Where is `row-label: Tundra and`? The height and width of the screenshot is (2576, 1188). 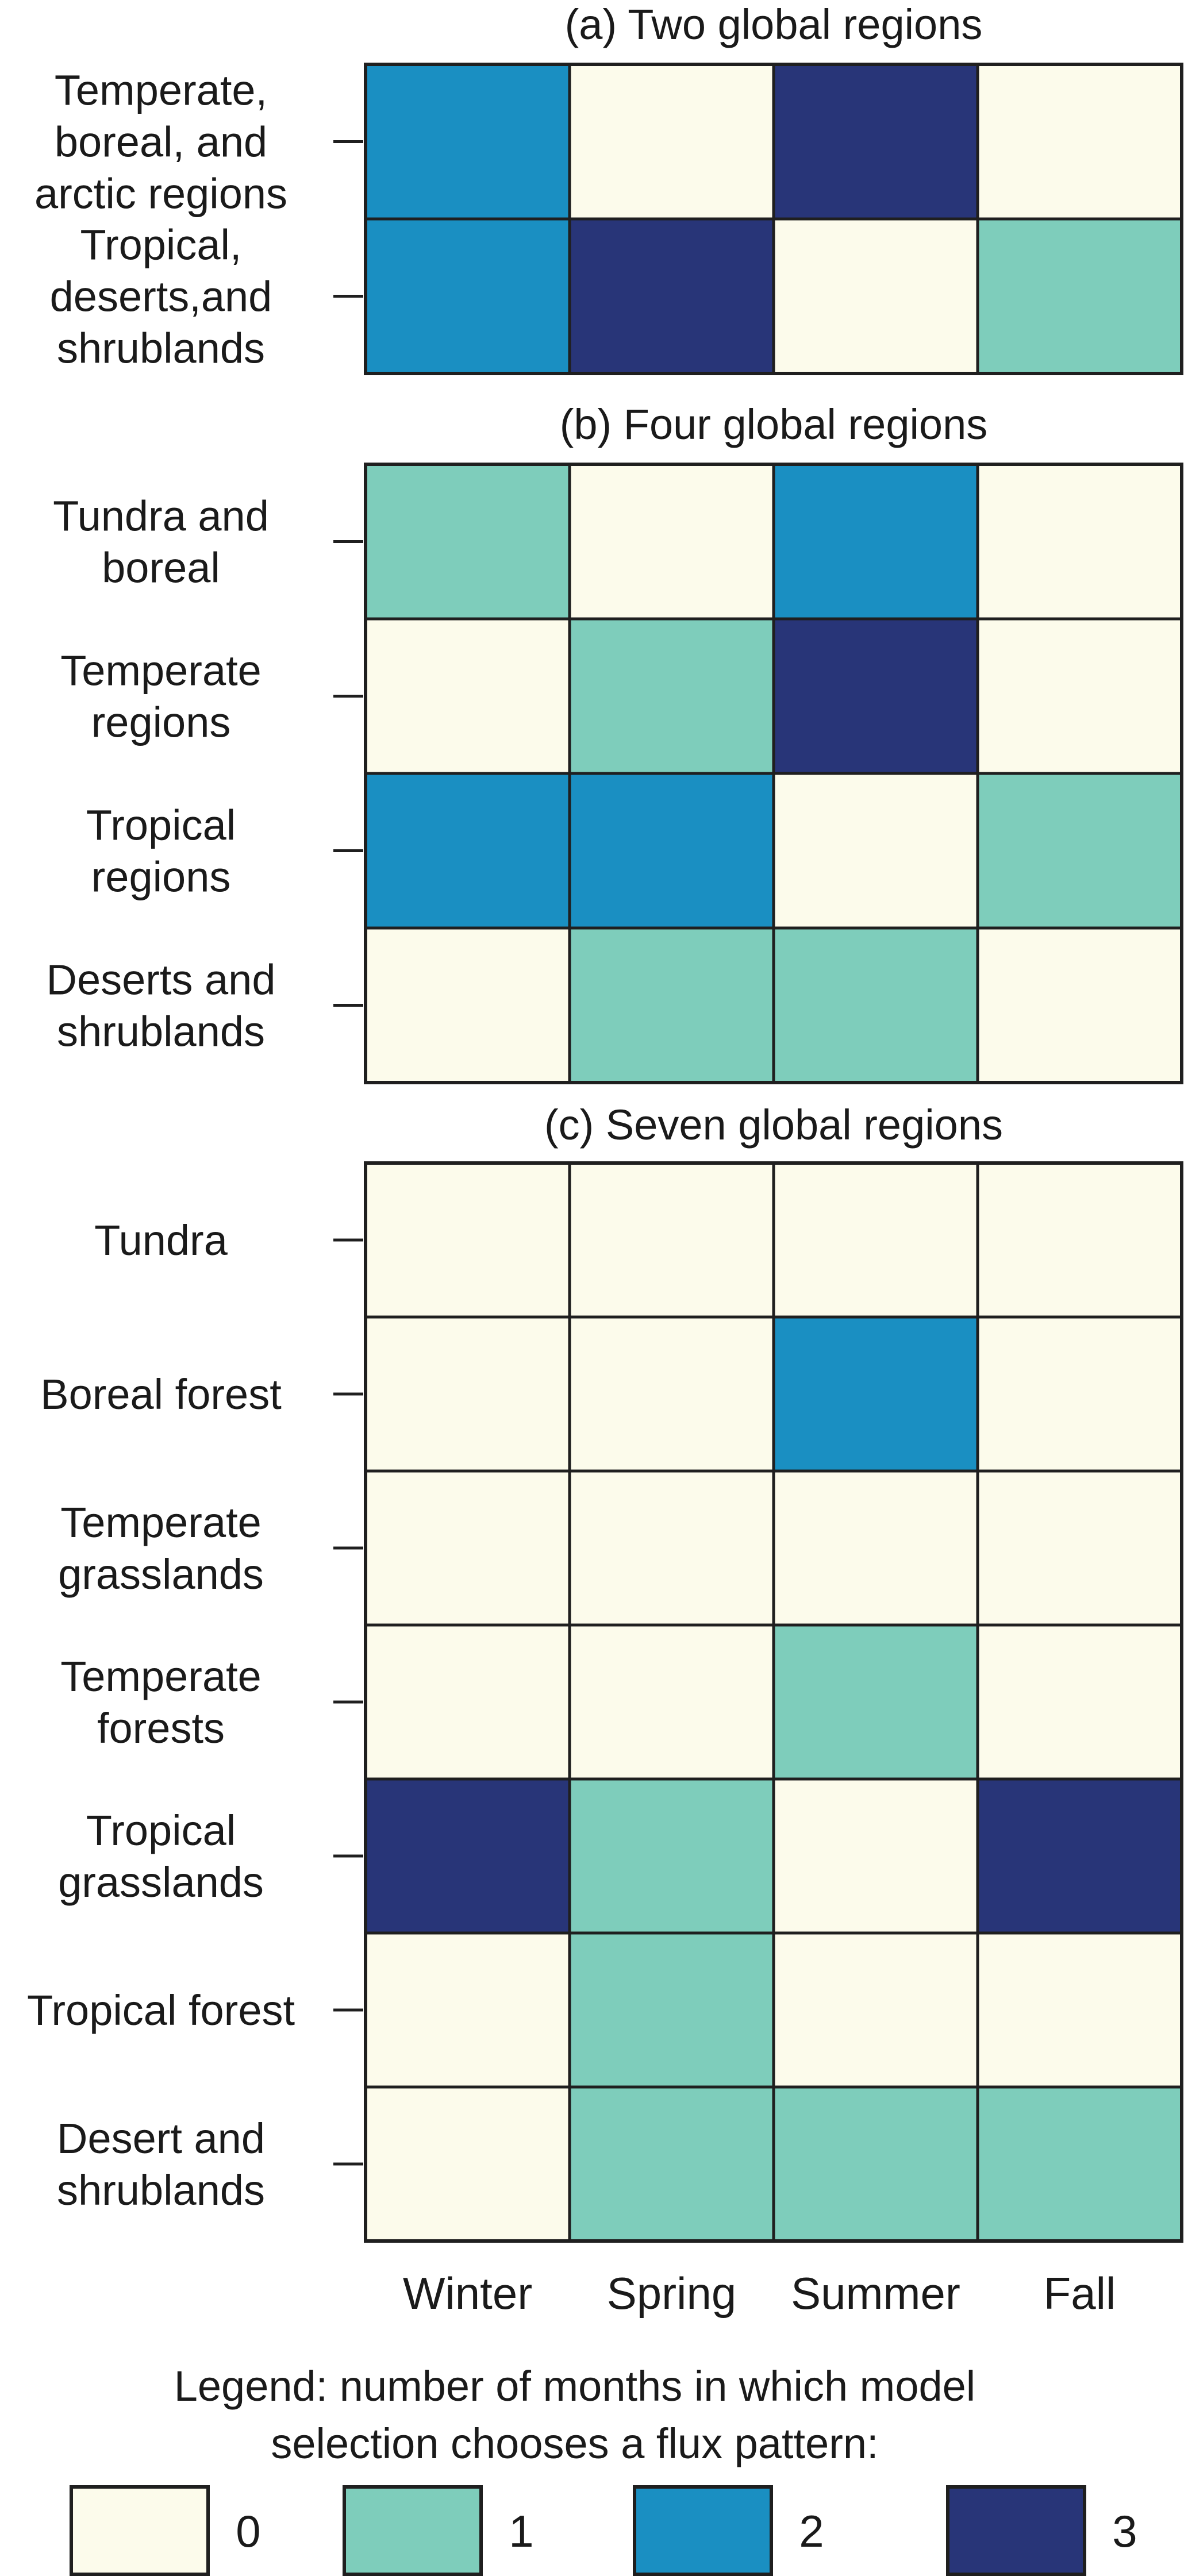 row-label: Tundra and is located at coordinates (161, 516).